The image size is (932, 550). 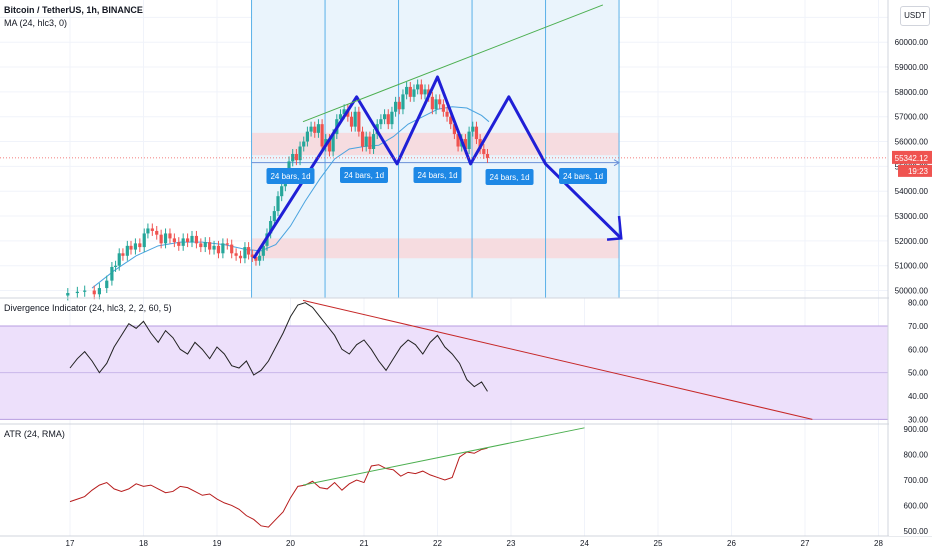 I want to click on time-tick-label: 17, so click(x=70, y=543).